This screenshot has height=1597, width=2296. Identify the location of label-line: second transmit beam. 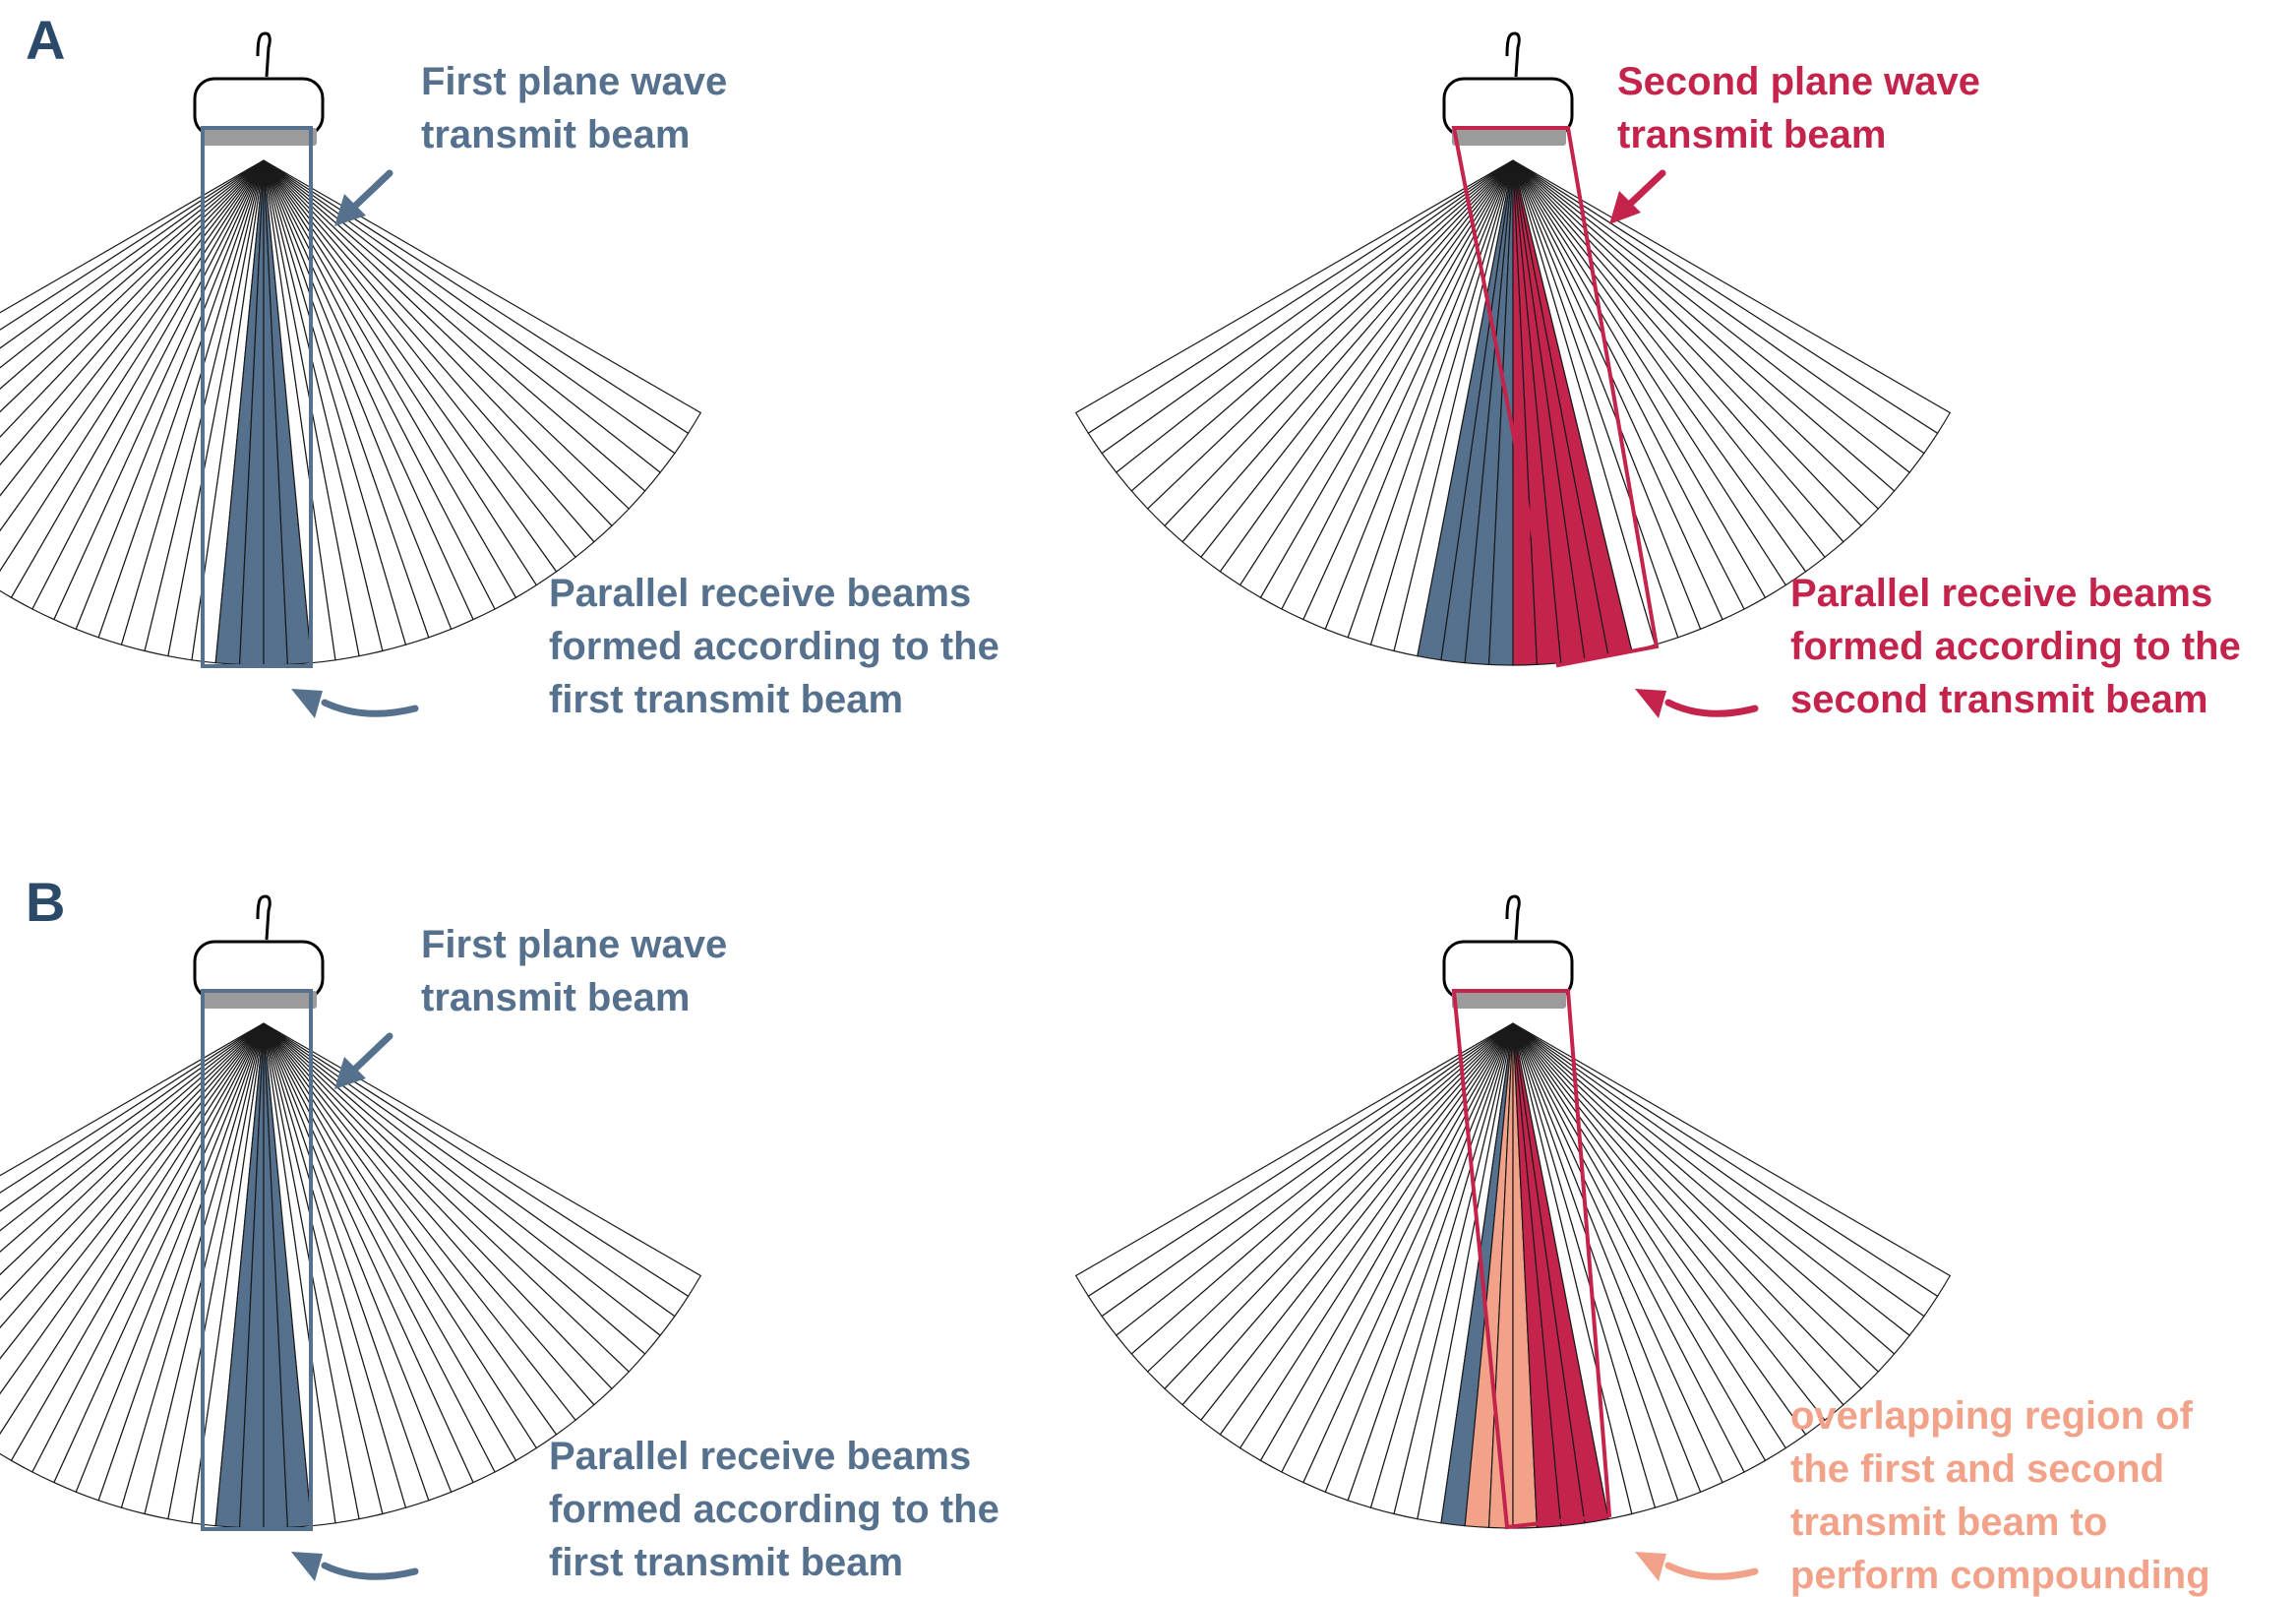
(1999, 699).